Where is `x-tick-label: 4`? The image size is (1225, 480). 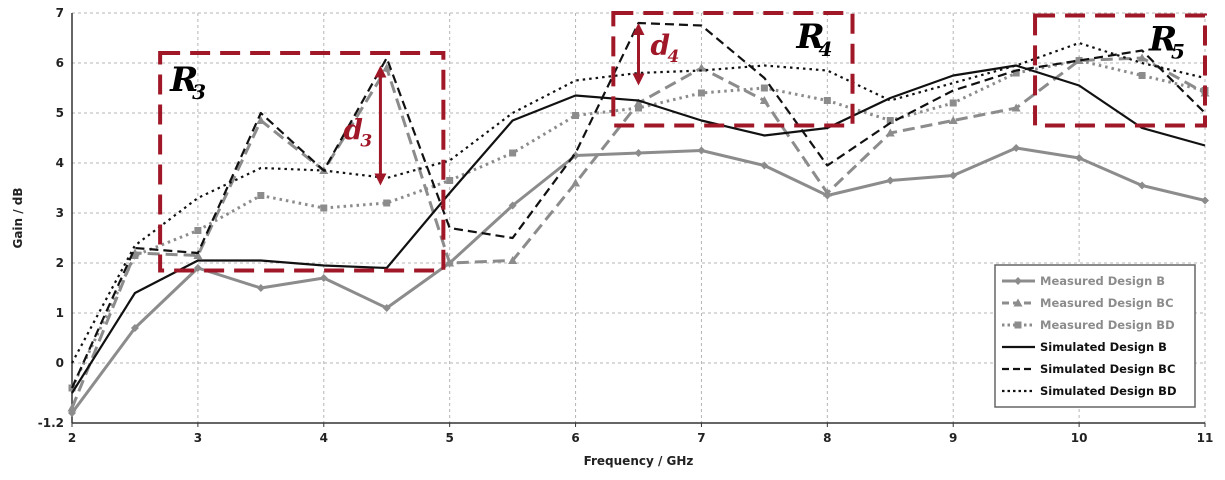 x-tick-label: 4 is located at coordinates (324, 438).